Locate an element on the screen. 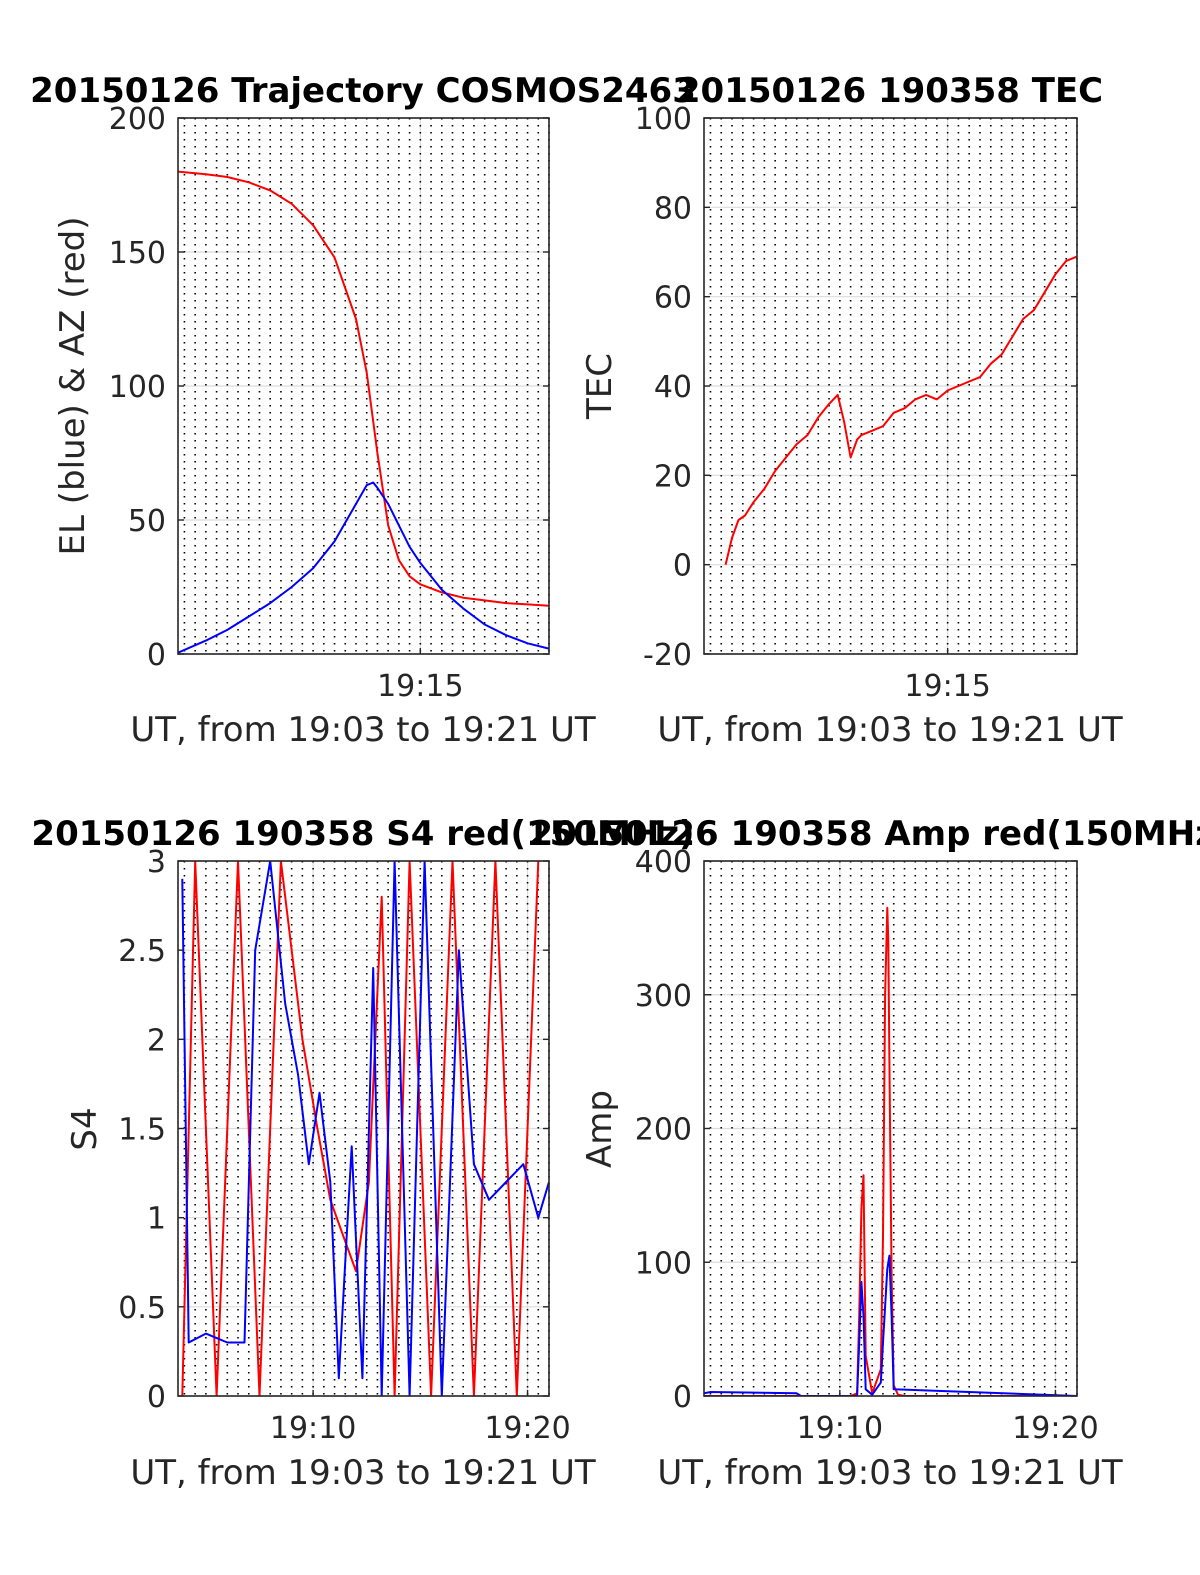  s4-ytick-label: 1.5 is located at coordinates (142, 1130).